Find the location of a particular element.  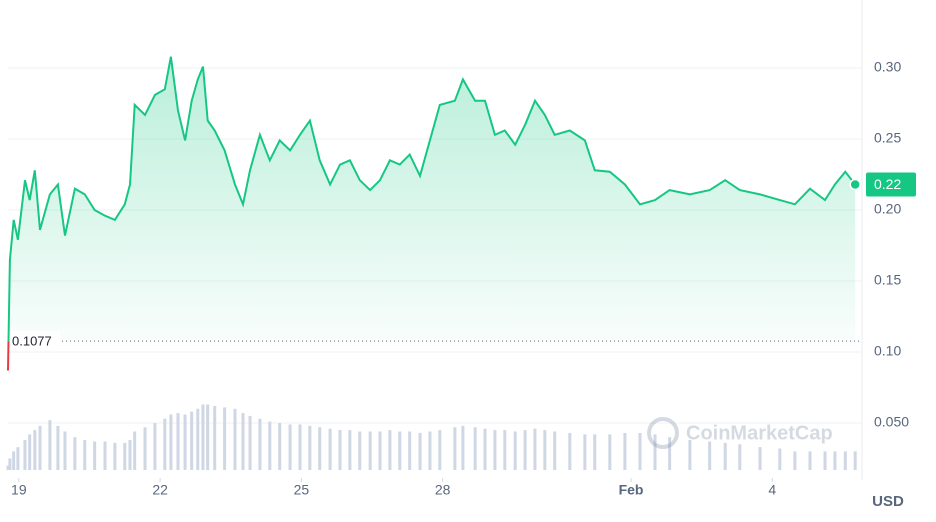

x-tick-label: 25 is located at coordinates (302, 490).